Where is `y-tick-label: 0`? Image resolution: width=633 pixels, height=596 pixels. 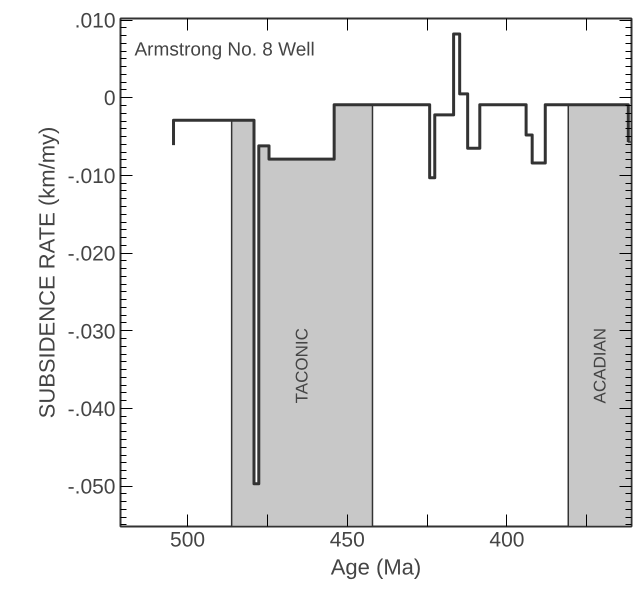 y-tick-label: 0 is located at coordinates (110, 98).